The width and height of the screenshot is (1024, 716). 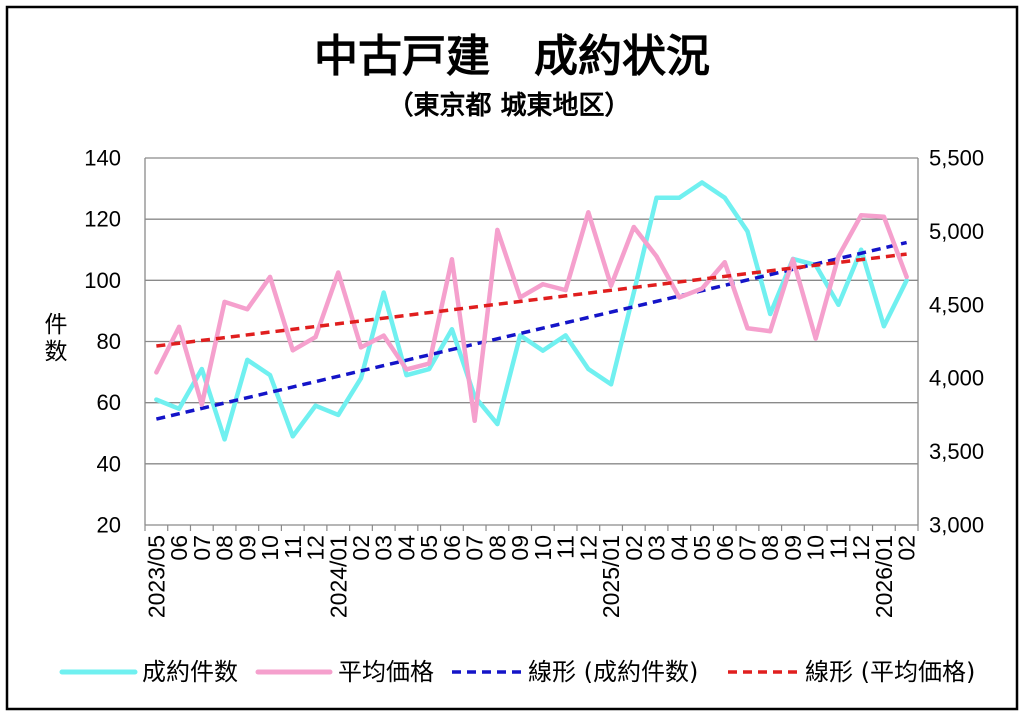 I want to click on y-left-tick-label: 140, so click(x=102, y=158).